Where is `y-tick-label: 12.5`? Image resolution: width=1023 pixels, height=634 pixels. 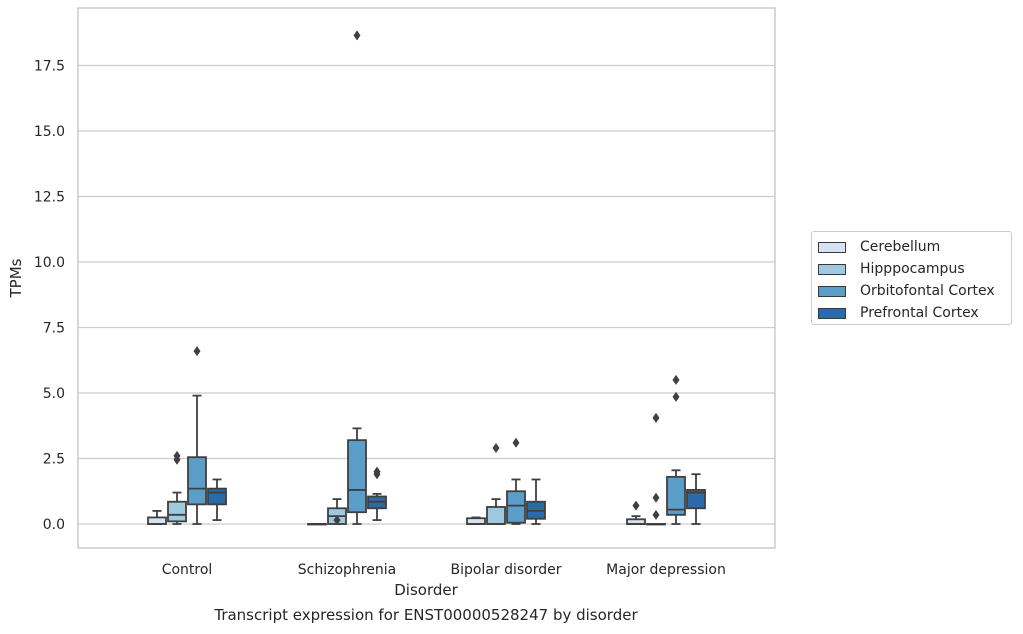 y-tick-label: 12.5 is located at coordinates (49, 198).